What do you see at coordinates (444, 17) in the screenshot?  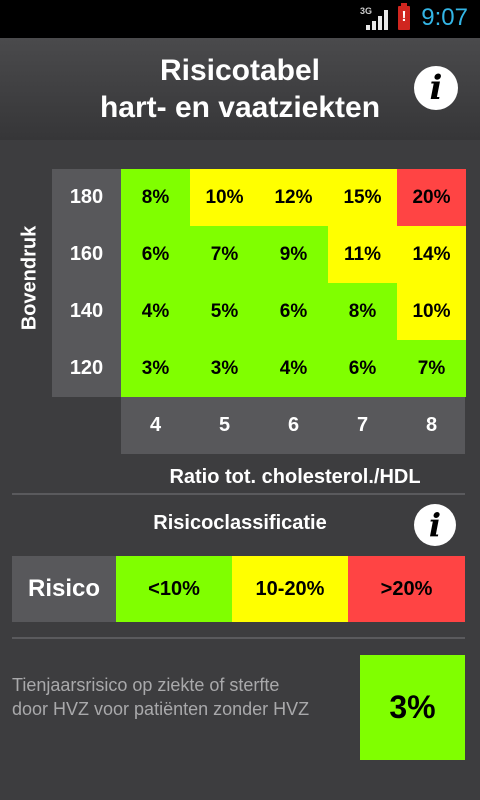 I see `clock: 9:07` at bounding box center [444, 17].